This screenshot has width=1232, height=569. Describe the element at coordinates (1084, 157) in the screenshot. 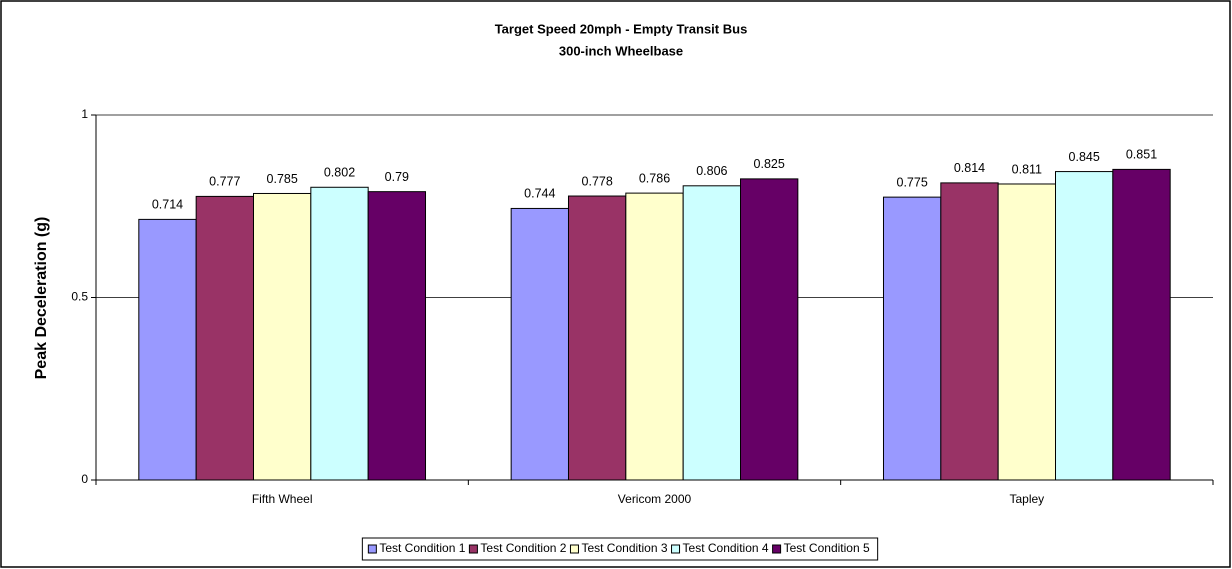

I see `value-label: 0.845` at that location.